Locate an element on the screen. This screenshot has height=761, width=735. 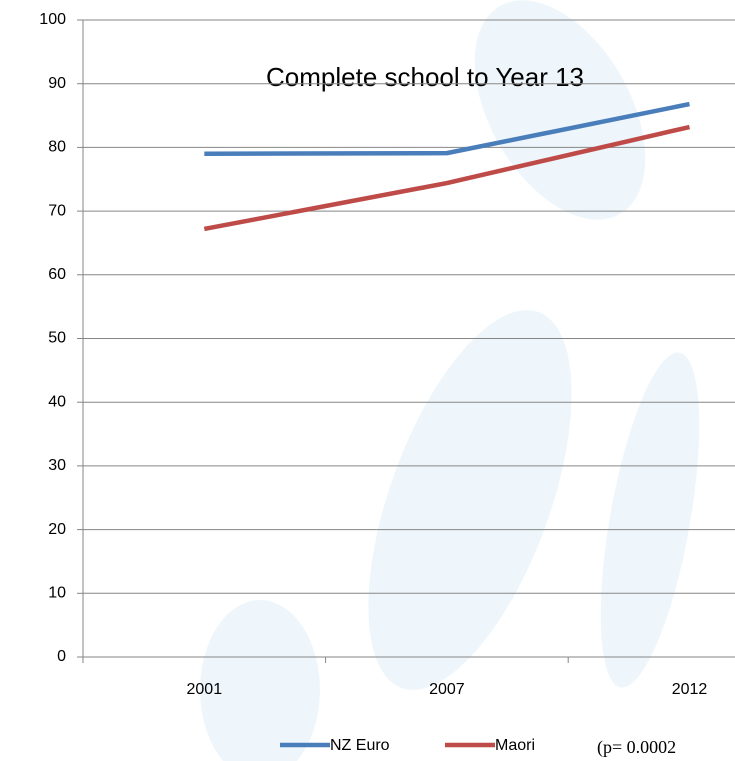
y-tick-label: 60 is located at coordinates (57, 274).